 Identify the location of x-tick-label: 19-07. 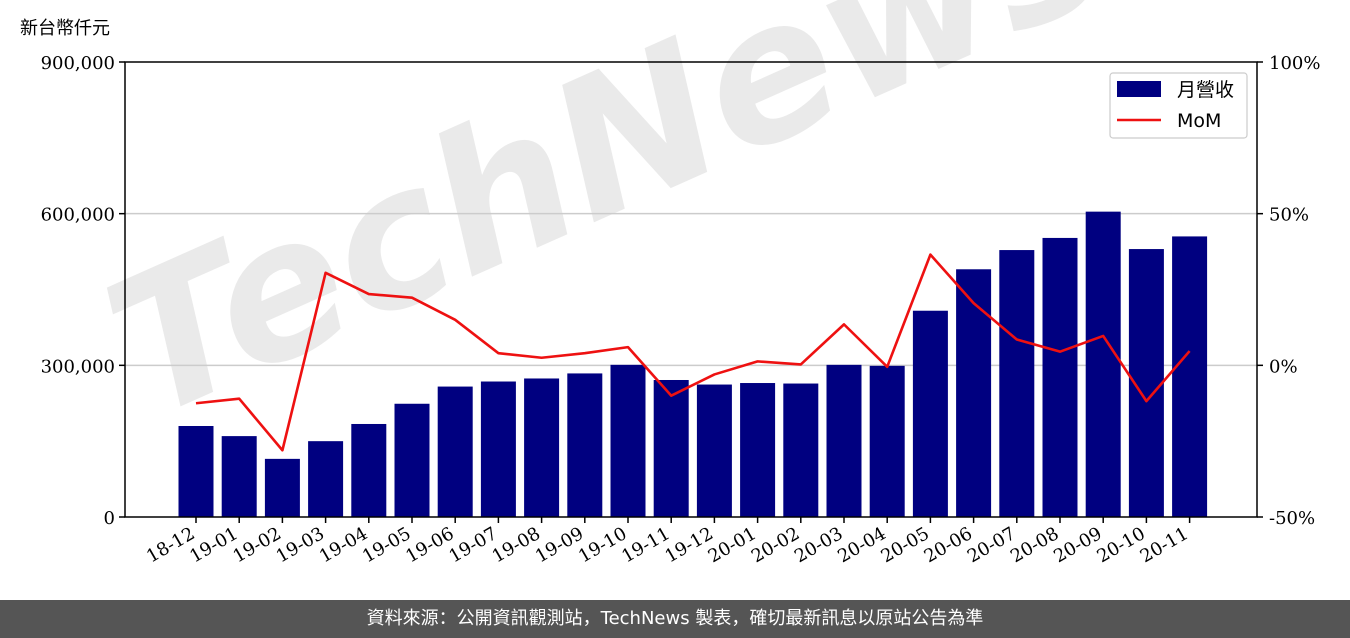
(472, 545).